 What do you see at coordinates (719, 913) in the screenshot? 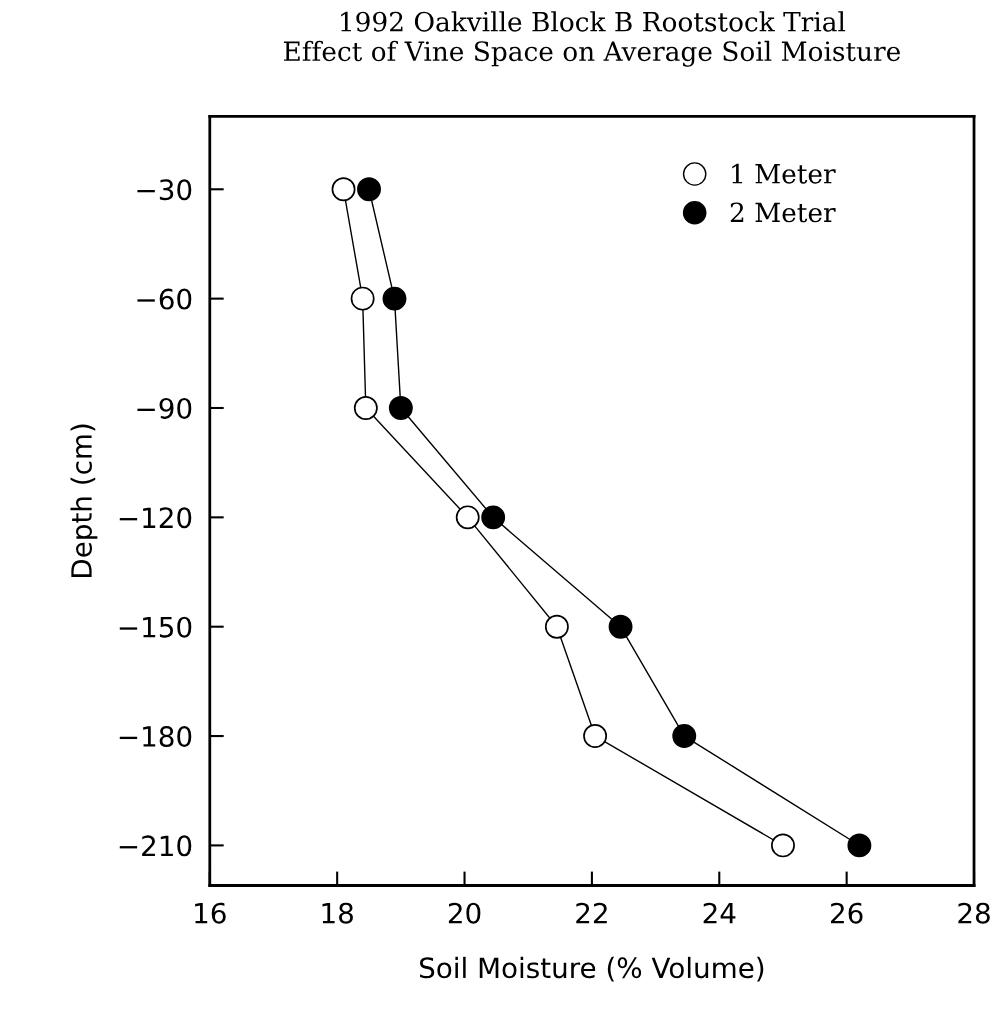
I see `x-tick-label: 24` at bounding box center [719, 913].